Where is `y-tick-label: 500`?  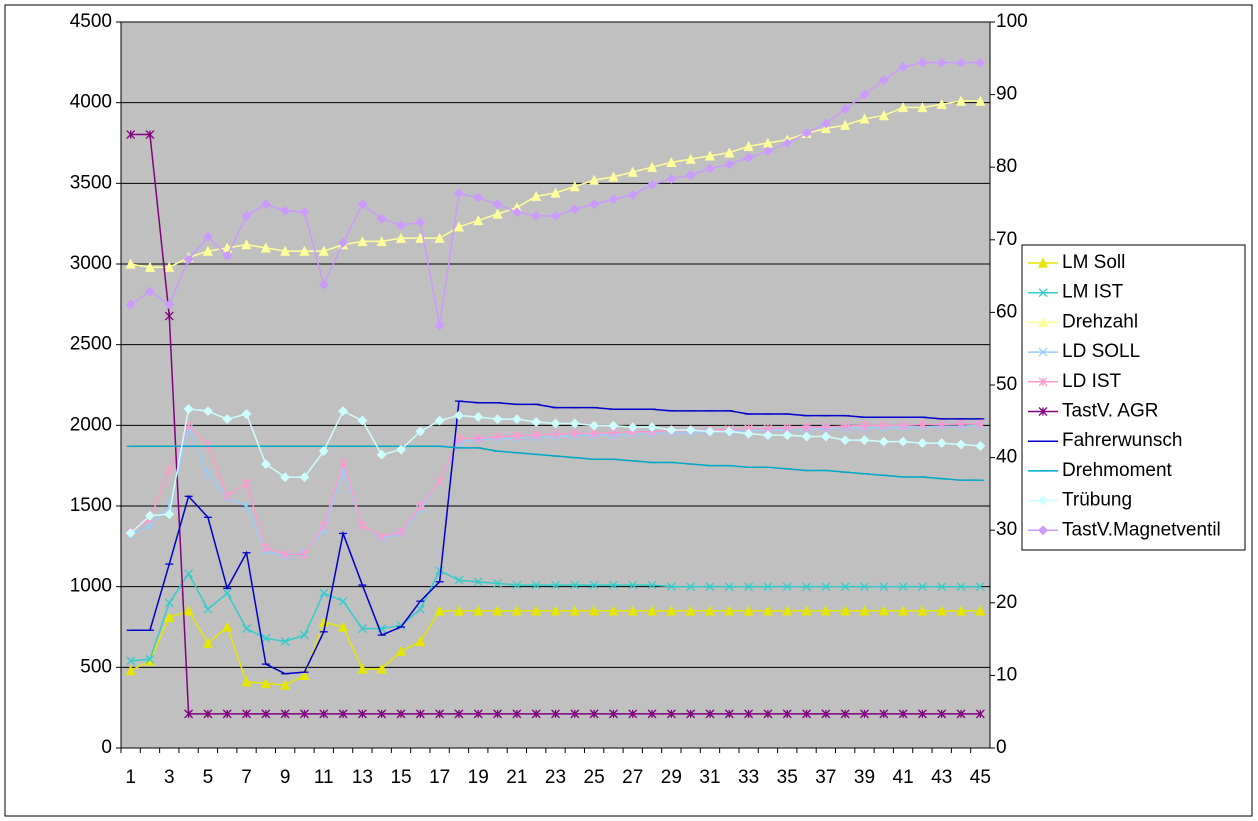 y-tick-label: 500 is located at coordinates (96, 666).